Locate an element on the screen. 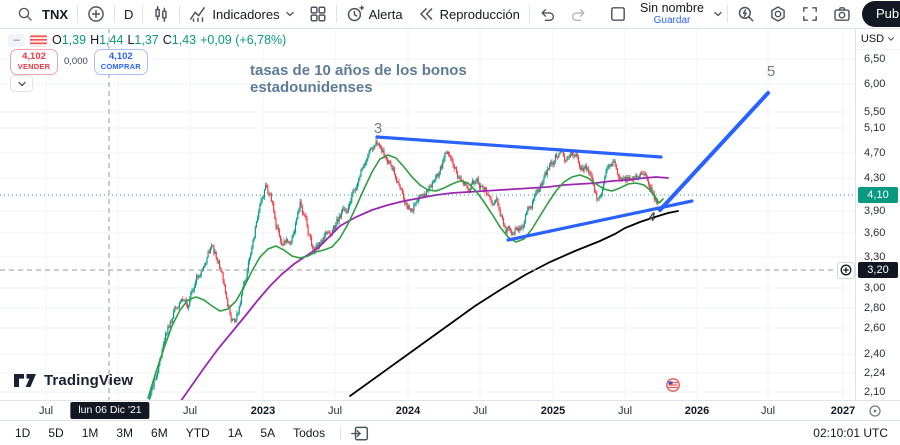  save-button: Guardar is located at coordinates (672, 21).